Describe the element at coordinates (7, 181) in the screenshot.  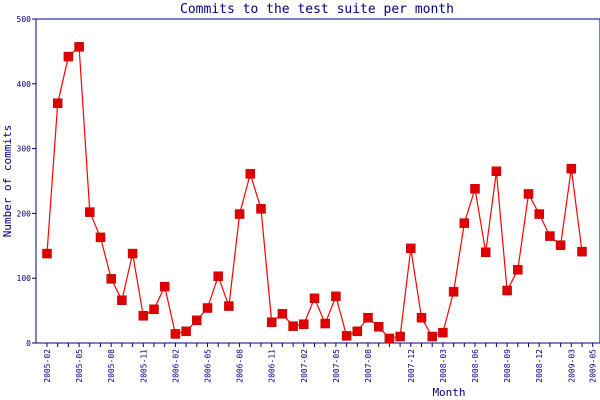
I see `y-axis-label: Number of commits` at that location.